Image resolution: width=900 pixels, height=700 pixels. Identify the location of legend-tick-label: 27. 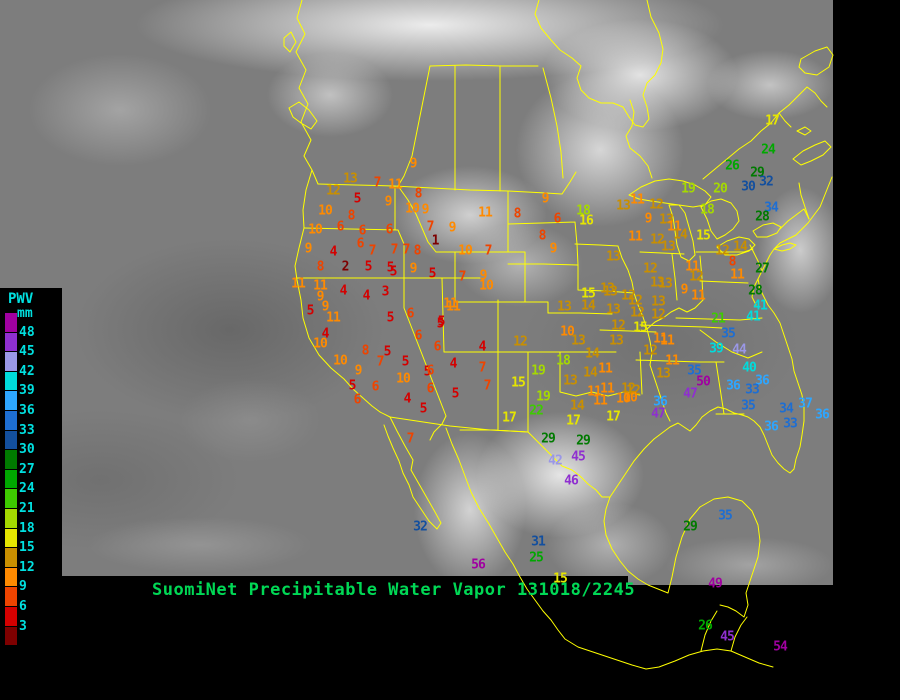
(27, 469).